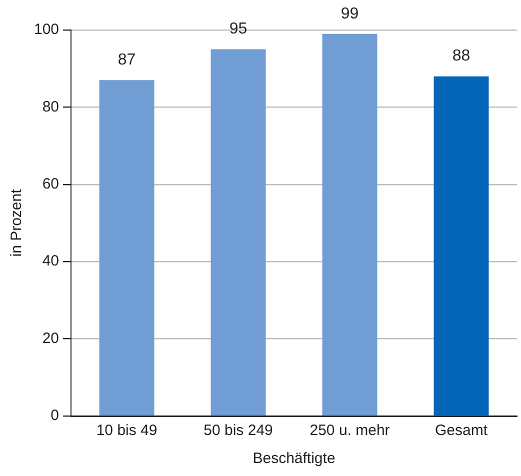 The height and width of the screenshot is (476, 521). Describe the element at coordinates (51, 338) in the screenshot. I see `y-tick-label: 20` at that location.